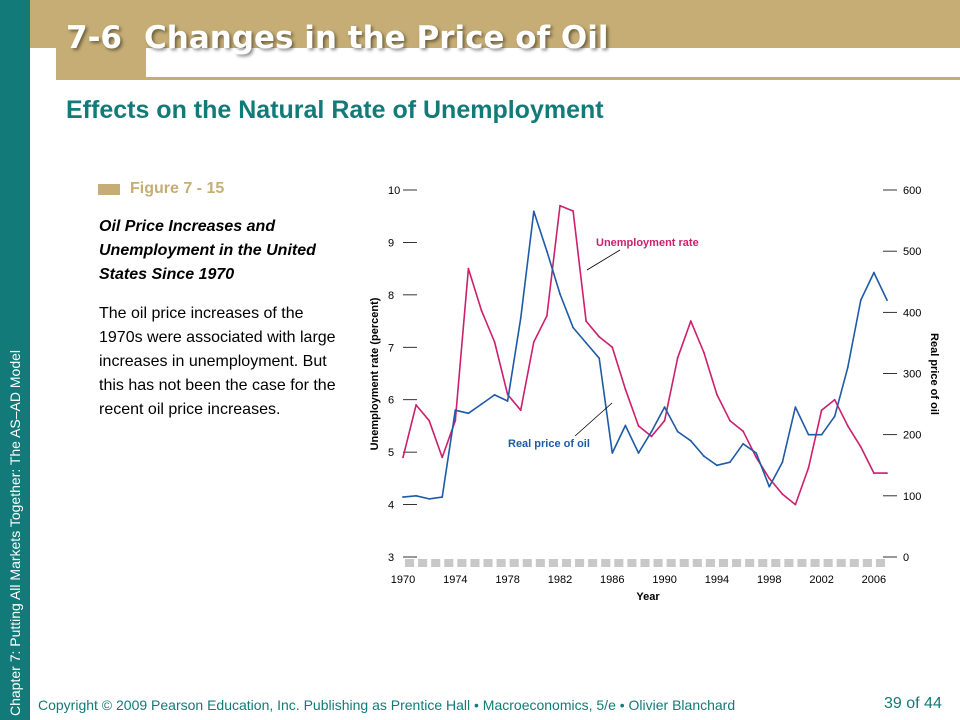  What do you see at coordinates (603, 260) in the screenshot?
I see `unemployment-leader` at bounding box center [603, 260].